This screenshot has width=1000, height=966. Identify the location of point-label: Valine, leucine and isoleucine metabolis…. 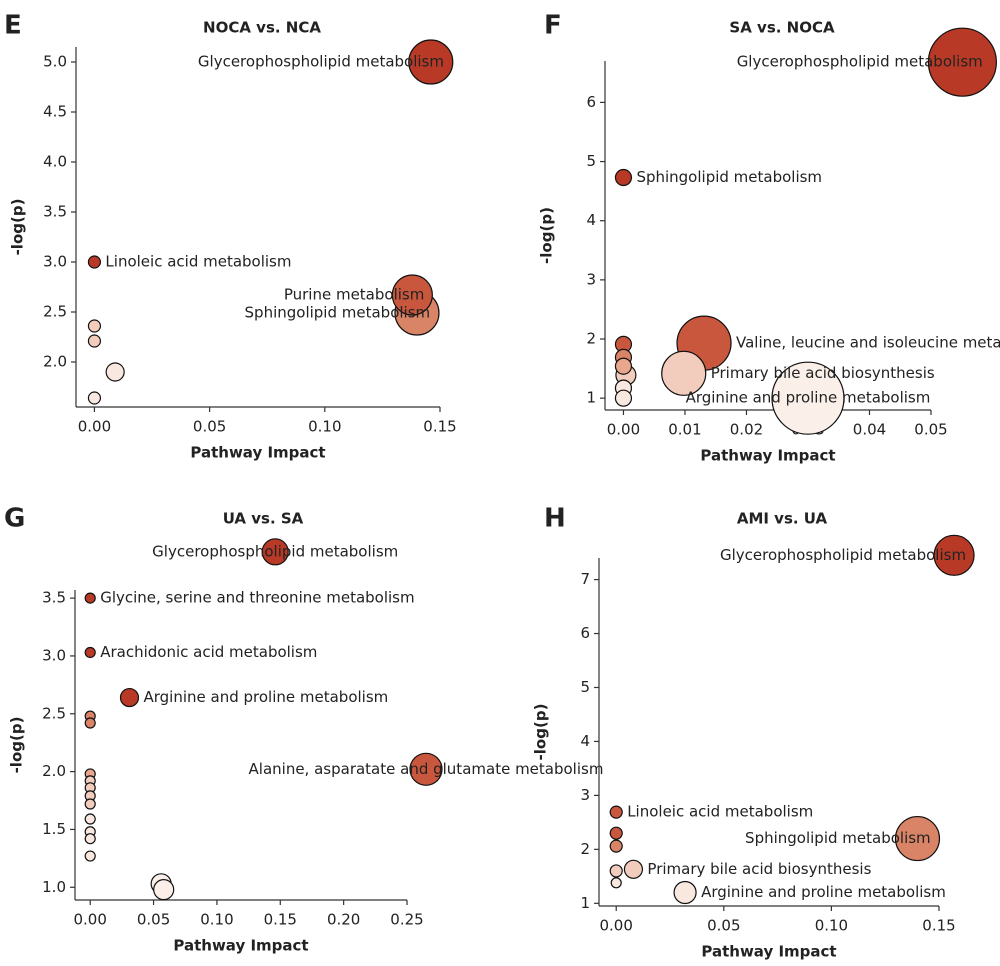
(868, 343).